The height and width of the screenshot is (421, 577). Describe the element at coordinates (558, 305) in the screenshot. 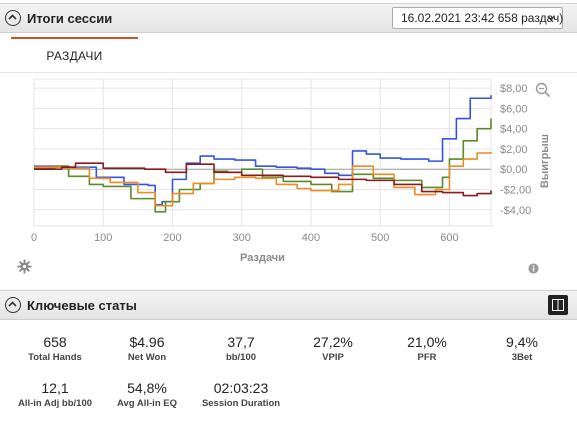

I see `window-toggle-icon` at that location.